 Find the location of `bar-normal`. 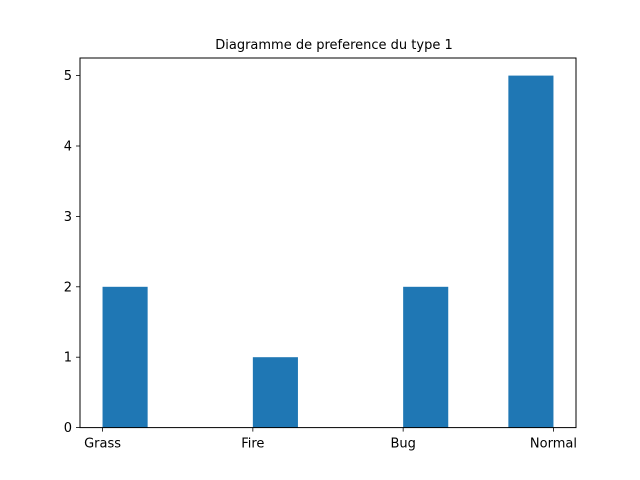

bar-normal is located at coordinates (531, 251).